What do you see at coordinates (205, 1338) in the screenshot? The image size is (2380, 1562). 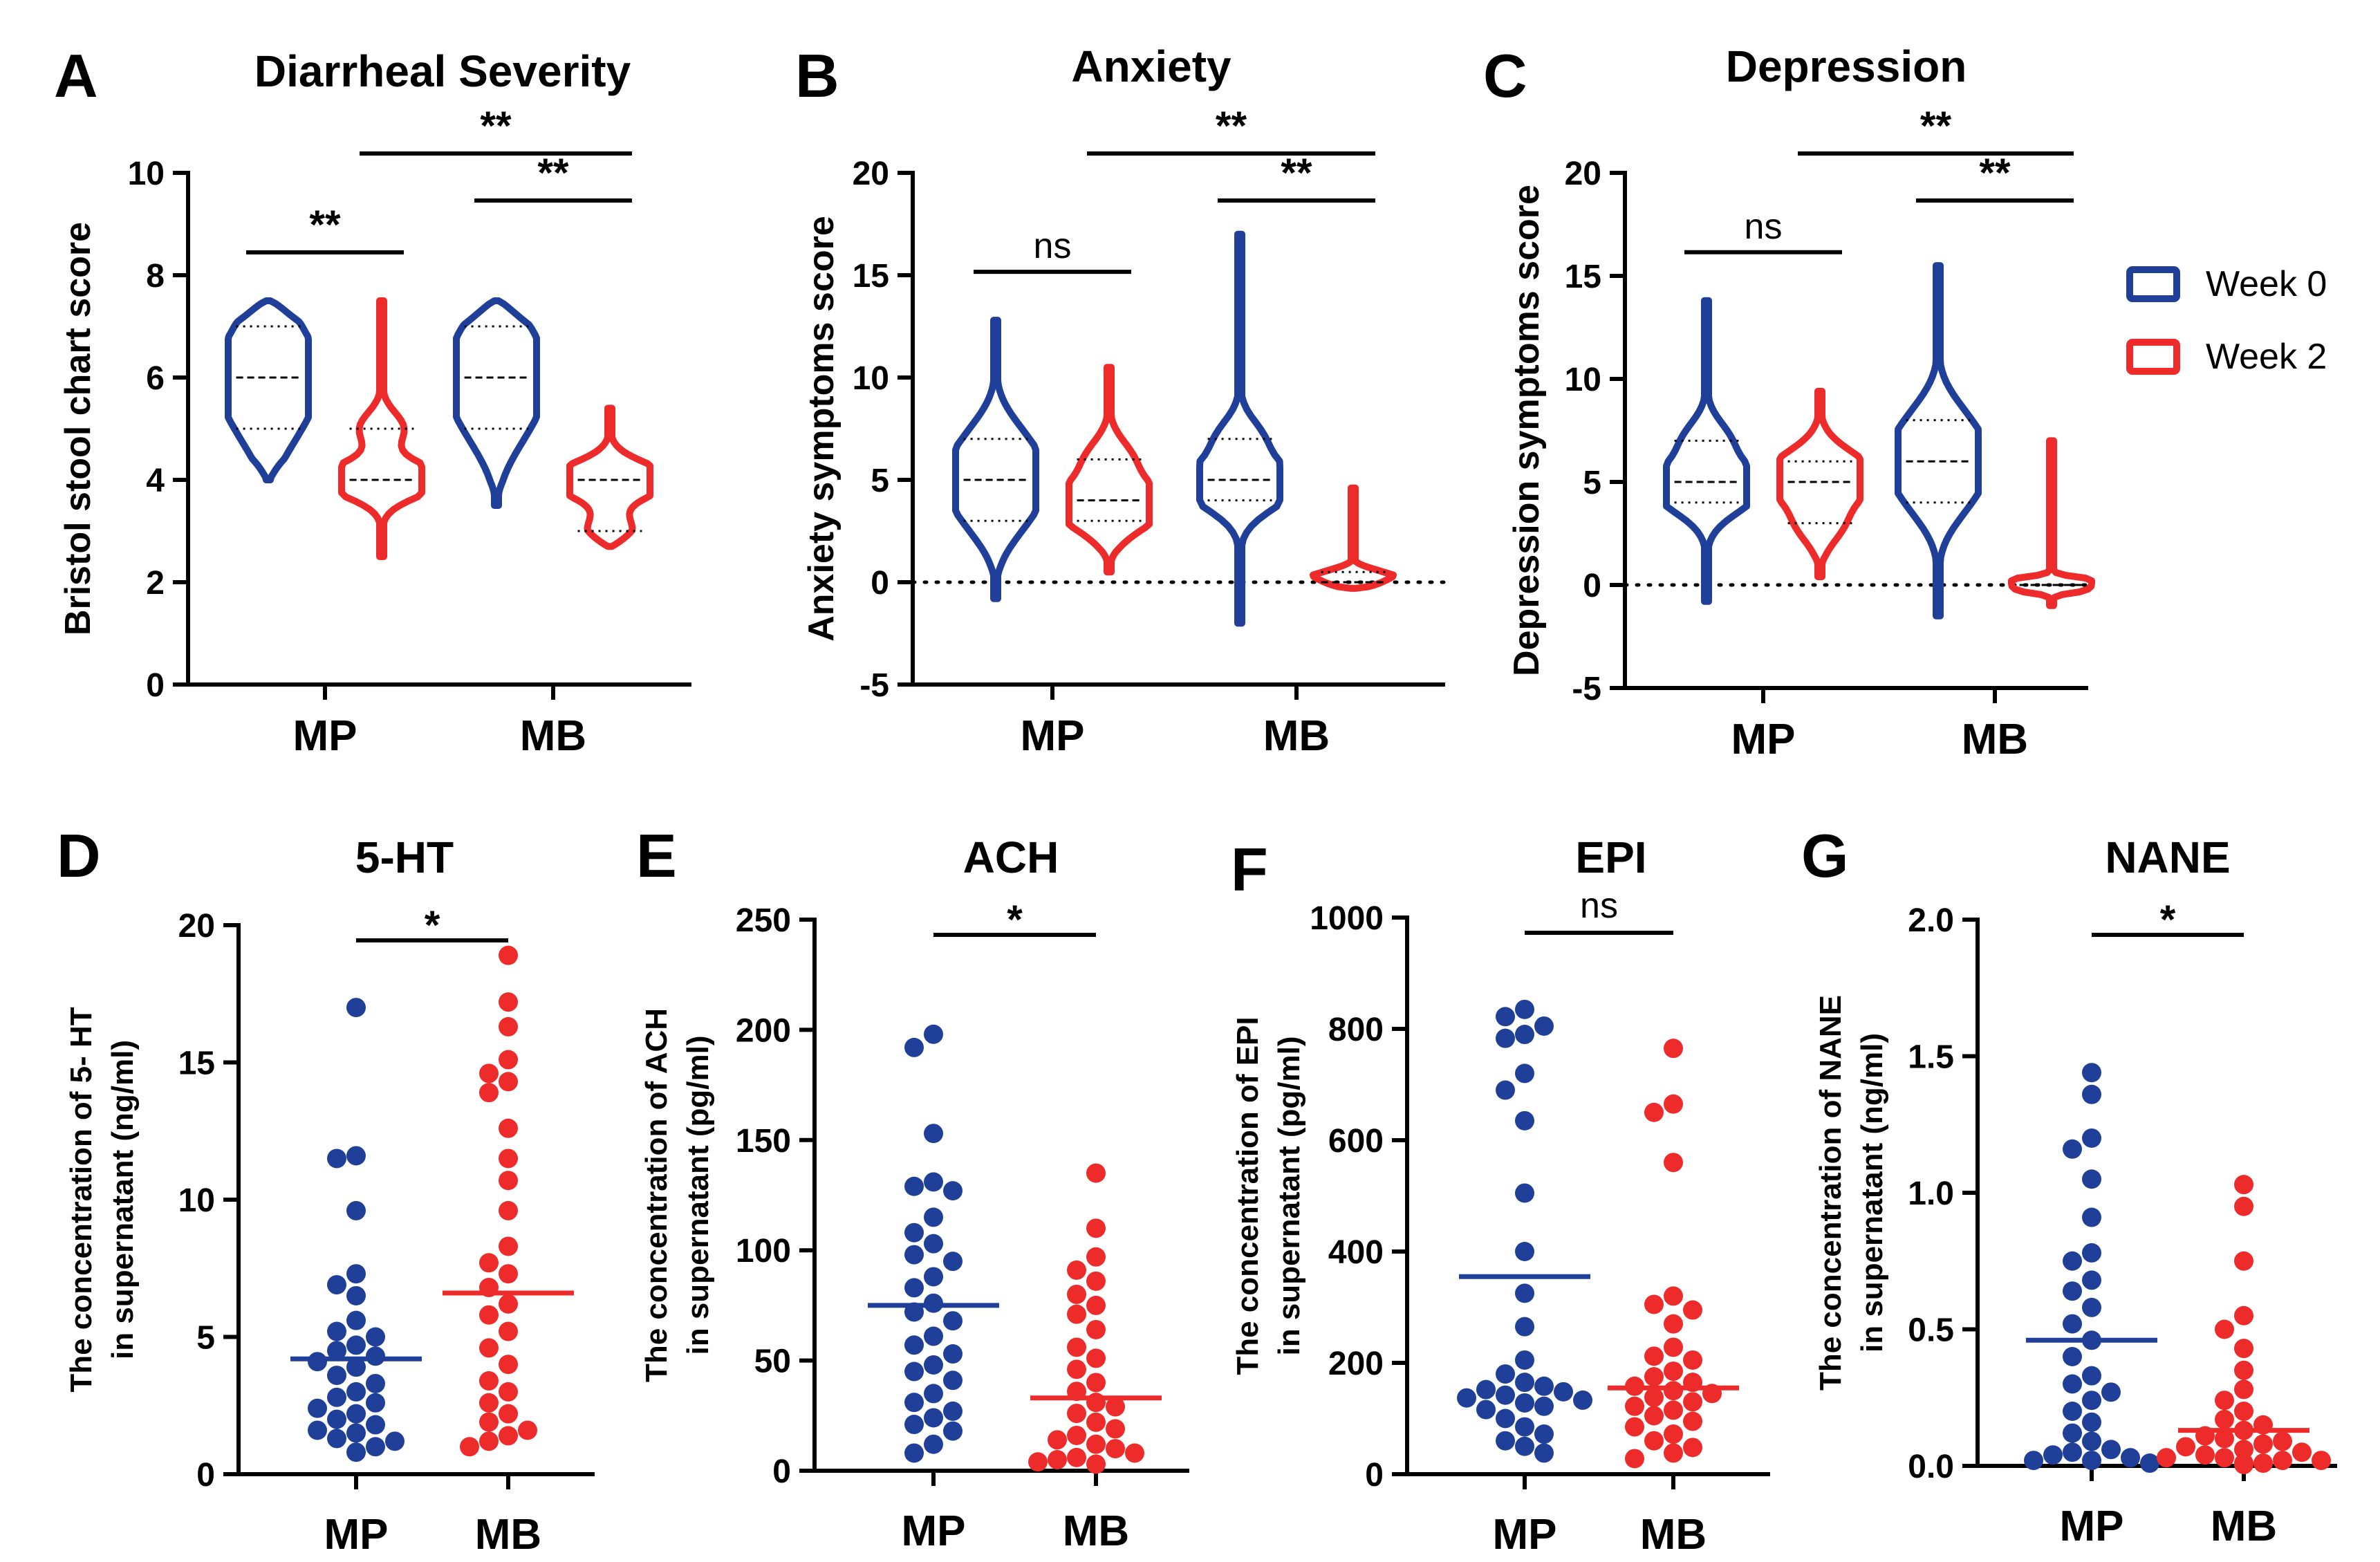 I see `y-tick-label: 5` at bounding box center [205, 1338].